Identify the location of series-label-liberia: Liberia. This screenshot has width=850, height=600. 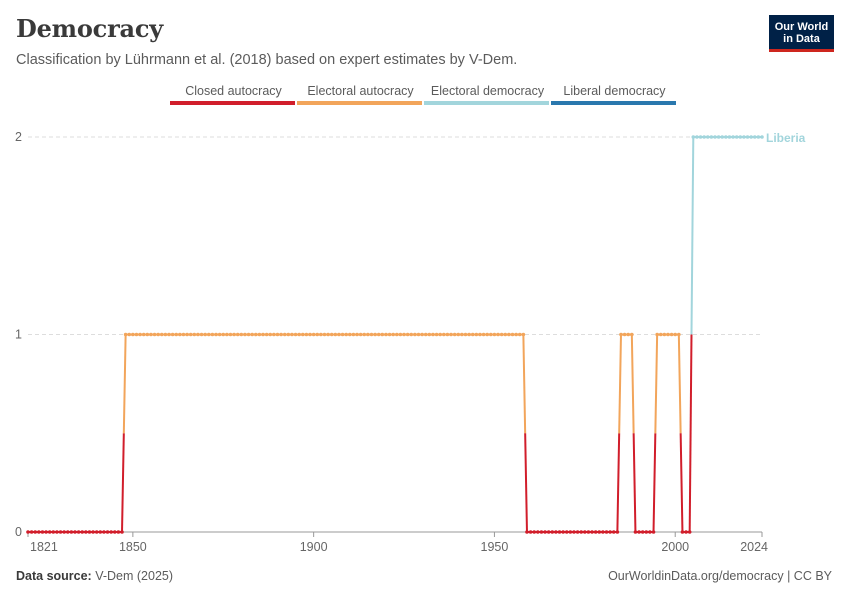
(786, 138).